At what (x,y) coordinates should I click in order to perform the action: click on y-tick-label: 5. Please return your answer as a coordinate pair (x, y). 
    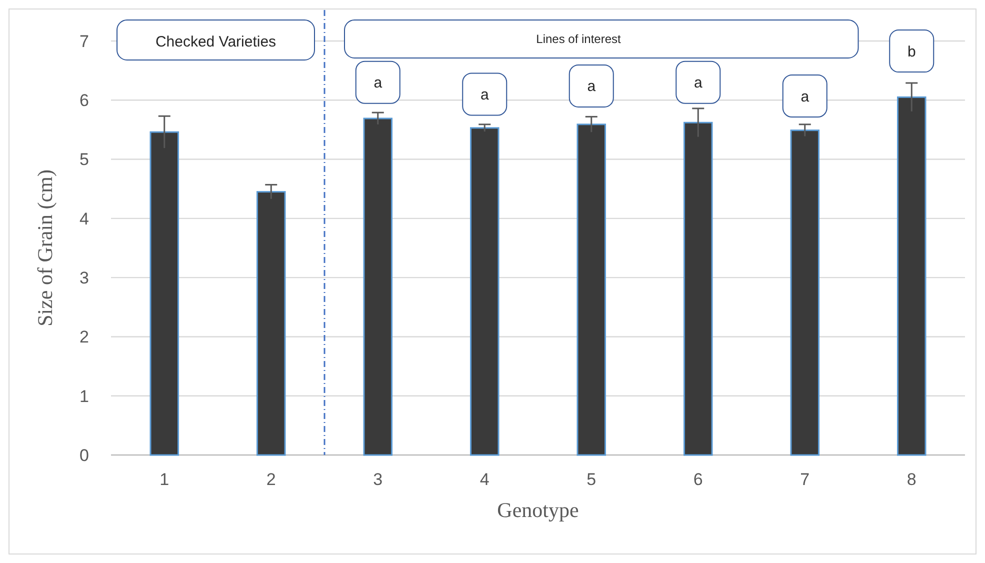
    Looking at the image, I should click on (84, 160).